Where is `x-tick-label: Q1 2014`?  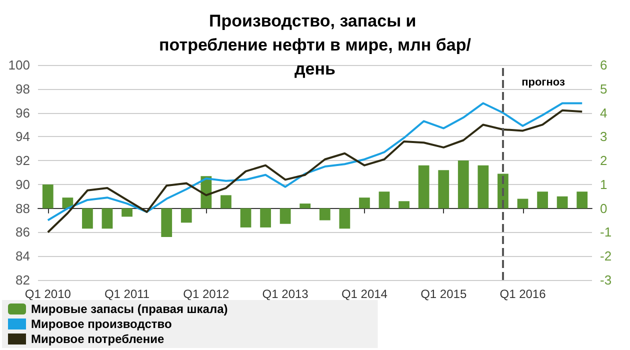
x-tick-label: Q1 2014 is located at coordinates (364, 294).